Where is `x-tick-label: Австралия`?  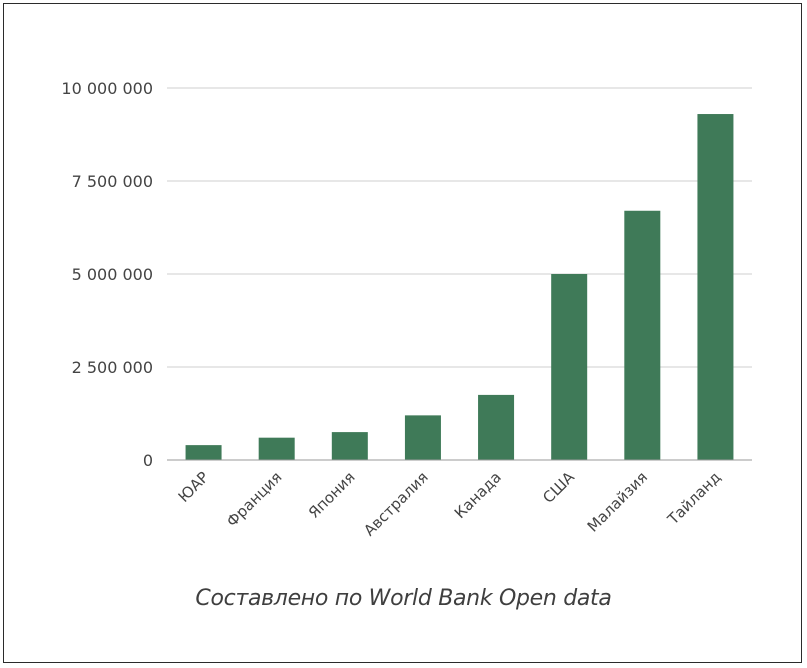
x-tick-label: Австралия is located at coordinates (396, 504).